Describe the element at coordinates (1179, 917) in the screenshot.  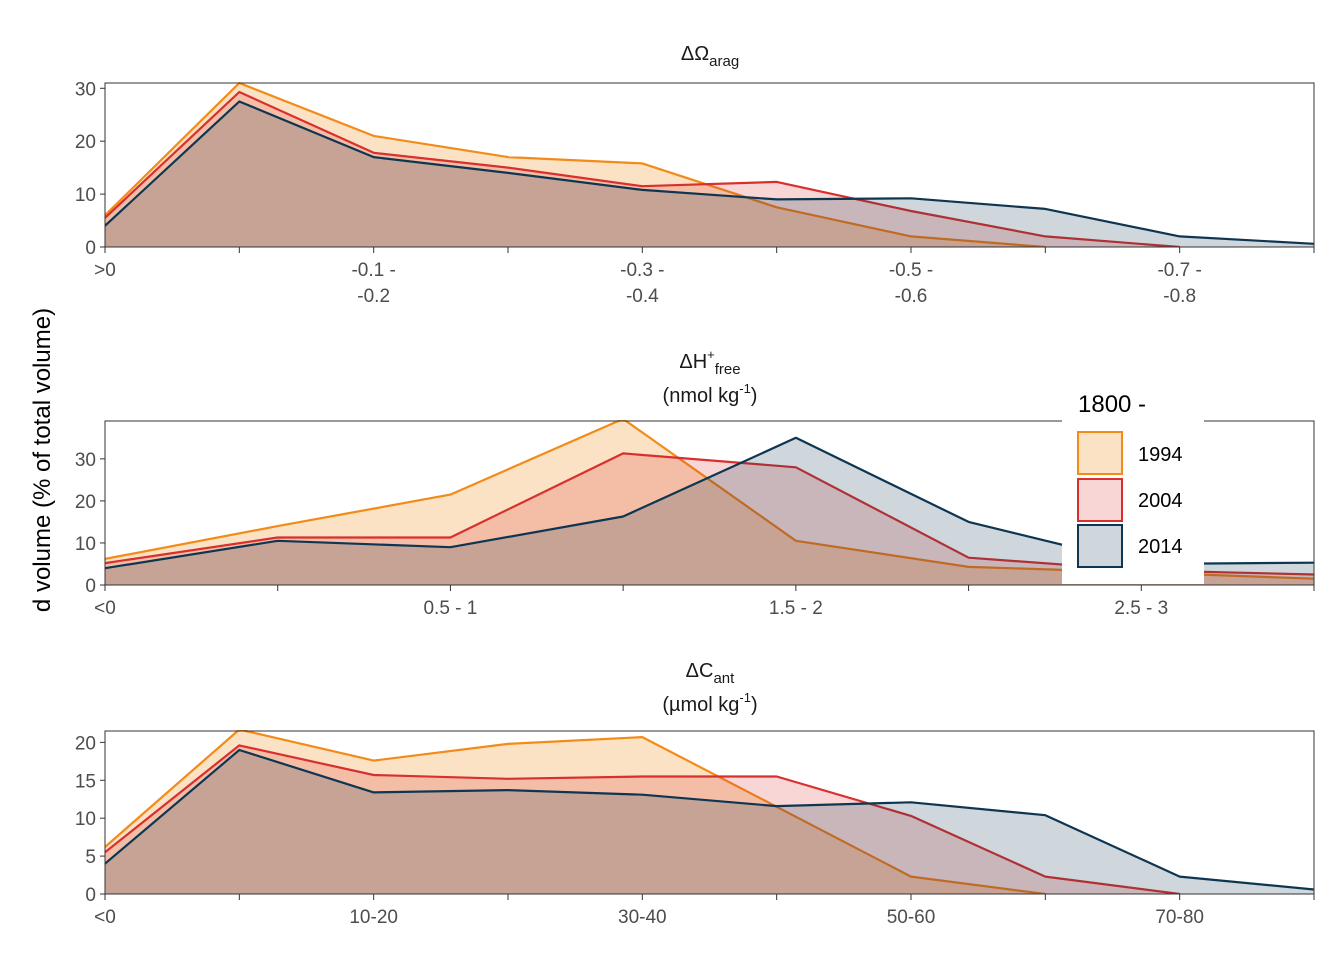
I see `x-tick-label: 70-80` at that location.